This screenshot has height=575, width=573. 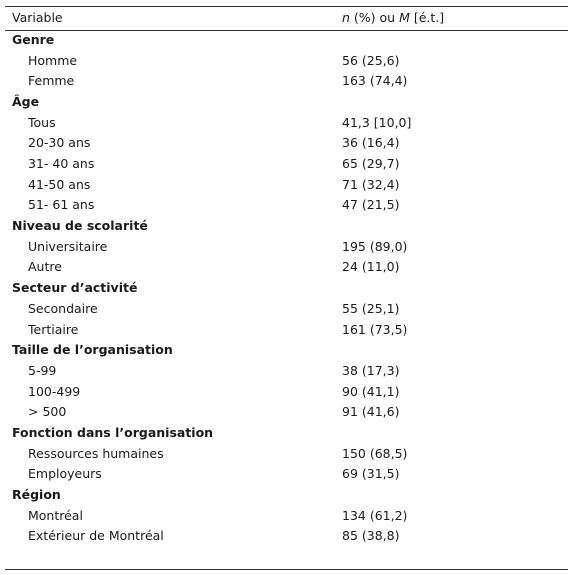 What do you see at coordinates (427, 17) in the screenshot?
I see `header-stat-part: [é.t.]` at bounding box center [427, 17].